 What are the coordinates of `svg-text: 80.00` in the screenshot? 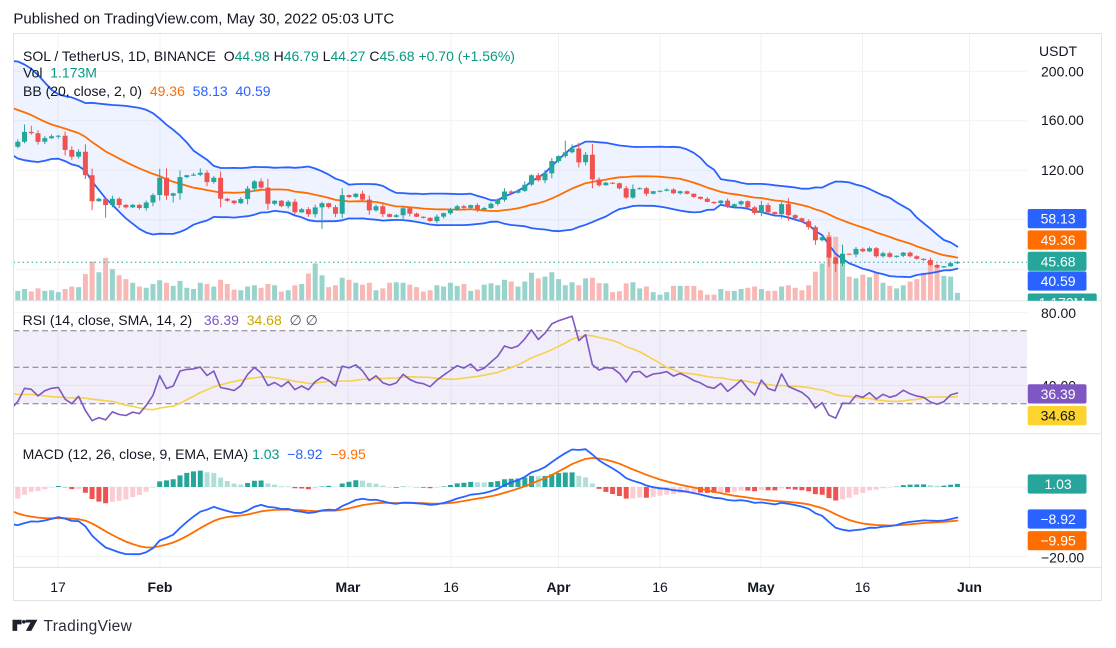 It's located at (1058, 313).